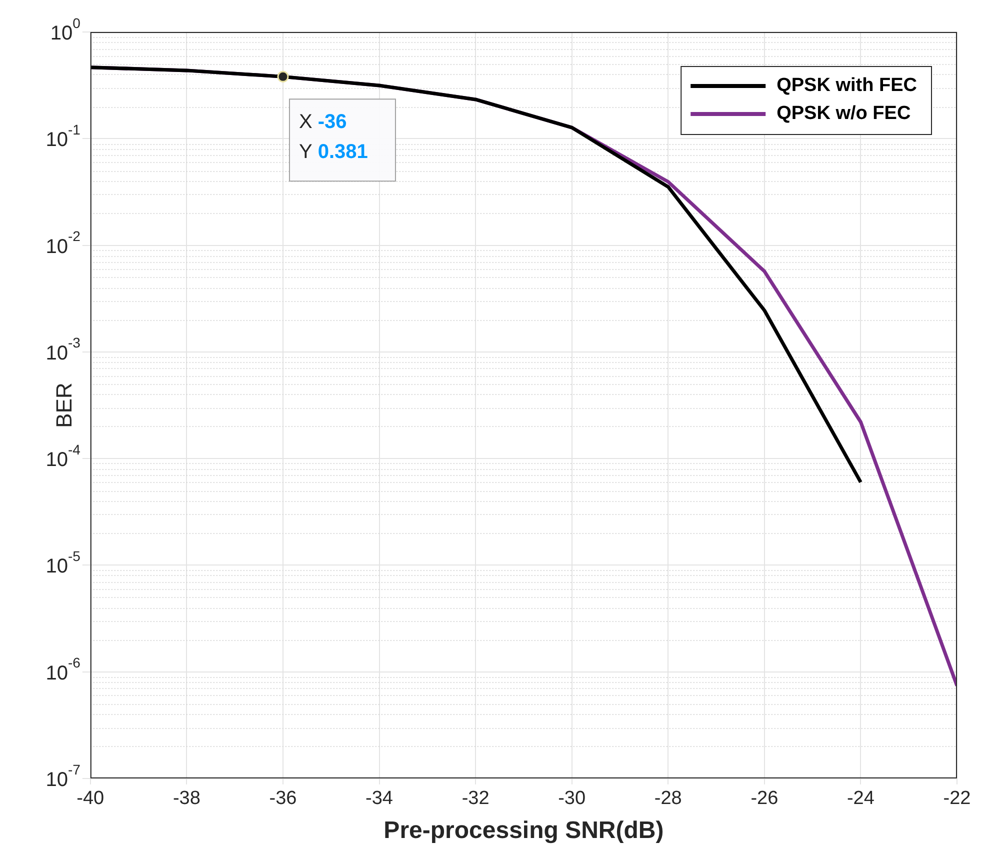 Image resolution: width=985 pixels, height=858 pixels. What do you see at coordinates (847, 85) in the screenshot?
I see `legend-label: QPSK with FEC` at bounding box center [847, 85].